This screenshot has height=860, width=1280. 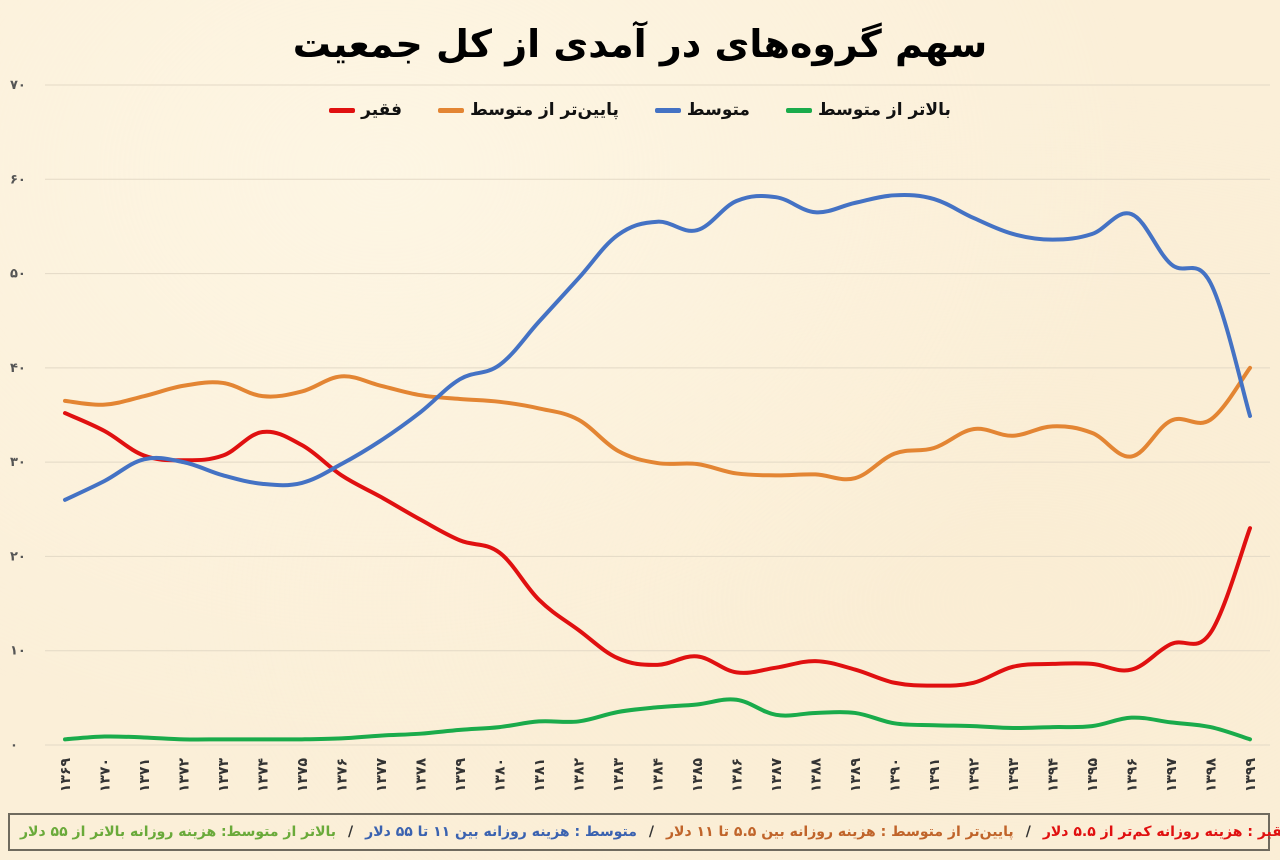 I want to click on y-tick-label: ۰, so click(x=14, y=745).